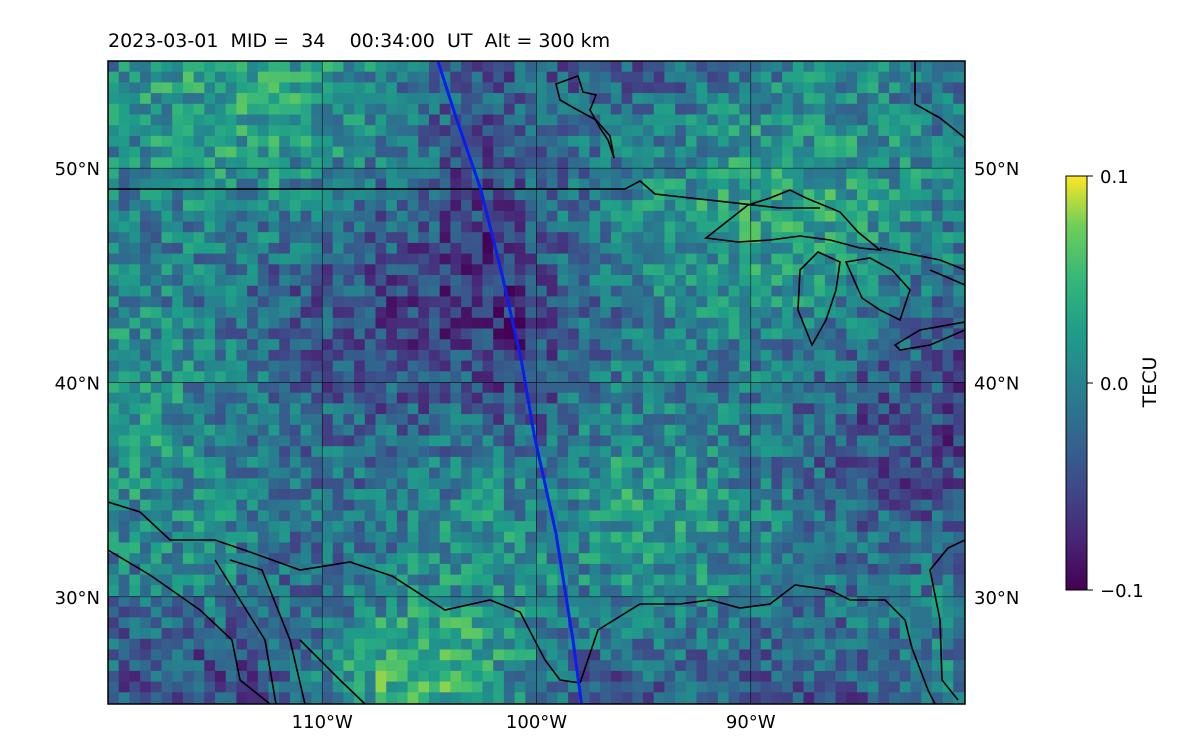 The width and height of the screenshot is (1200, 750). I want to click on mexico-inland, so click(332, 671).